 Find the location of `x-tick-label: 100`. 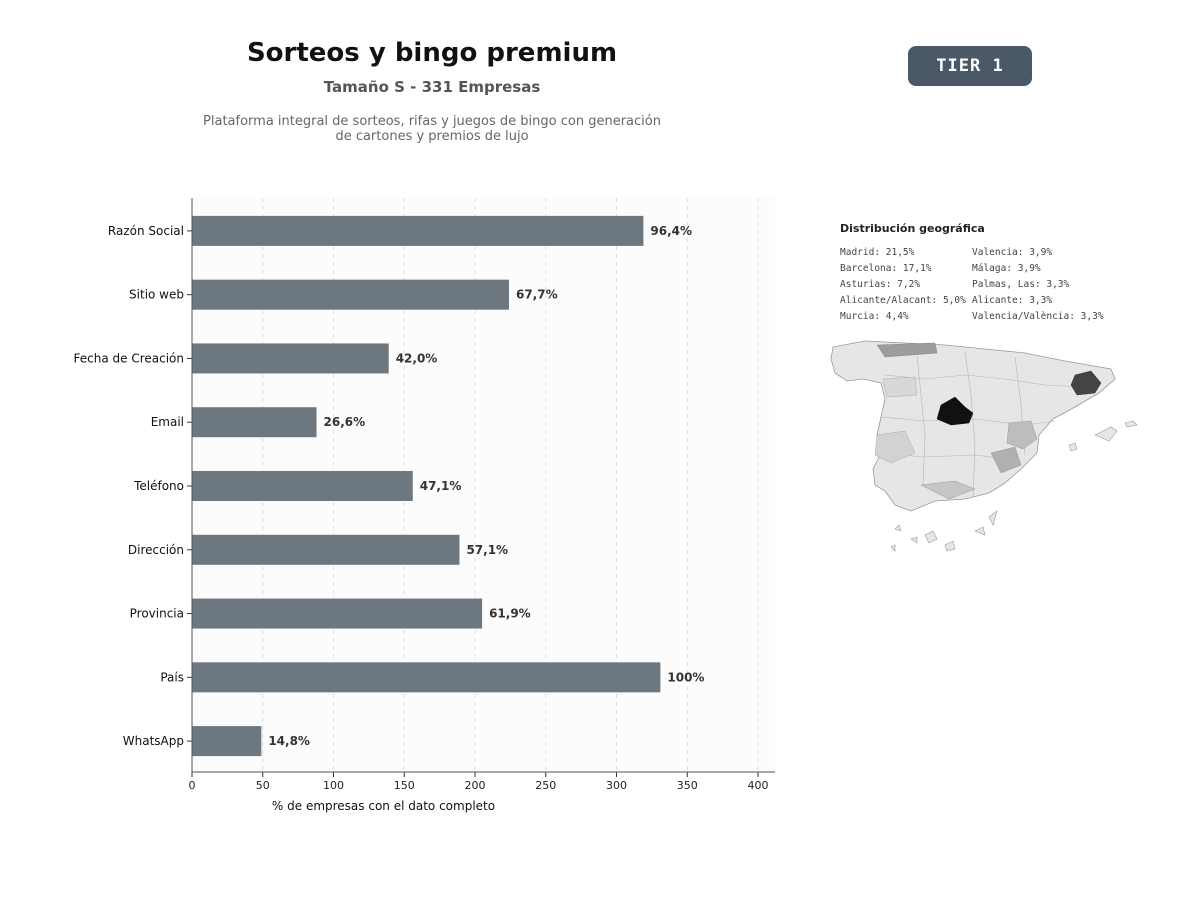

x-tick-label: 100 is located at coordinates (333, 785).